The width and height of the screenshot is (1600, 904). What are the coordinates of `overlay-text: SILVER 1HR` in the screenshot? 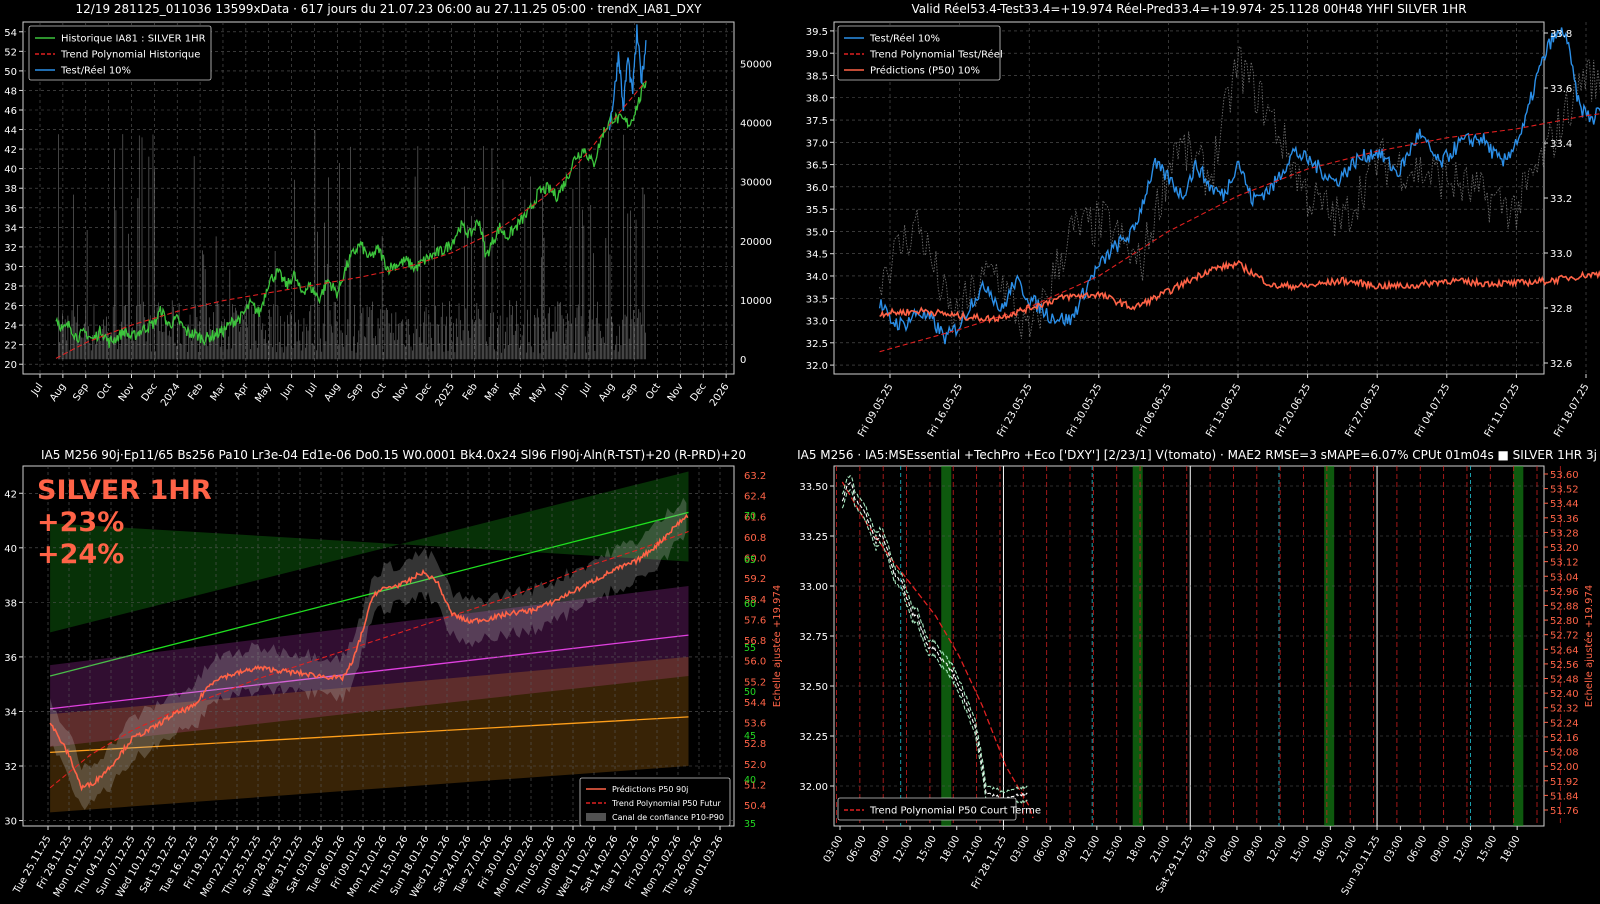 It's located at (124, 490).